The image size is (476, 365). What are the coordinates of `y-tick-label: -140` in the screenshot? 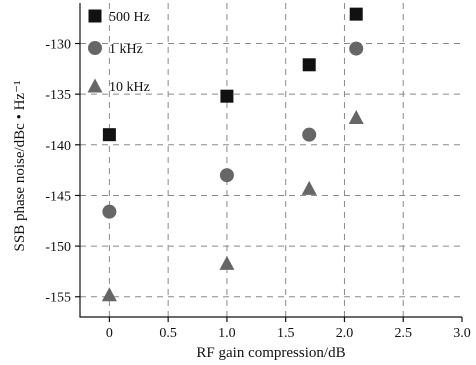 It's located at (58, 146).